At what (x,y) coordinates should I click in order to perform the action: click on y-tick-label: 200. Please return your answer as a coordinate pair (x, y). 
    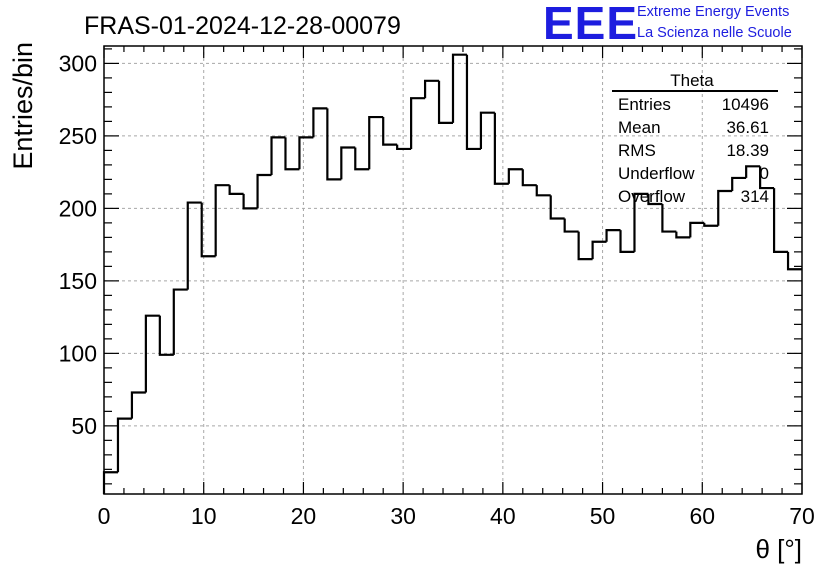
    Looking at the image, I should click on (78, 208).